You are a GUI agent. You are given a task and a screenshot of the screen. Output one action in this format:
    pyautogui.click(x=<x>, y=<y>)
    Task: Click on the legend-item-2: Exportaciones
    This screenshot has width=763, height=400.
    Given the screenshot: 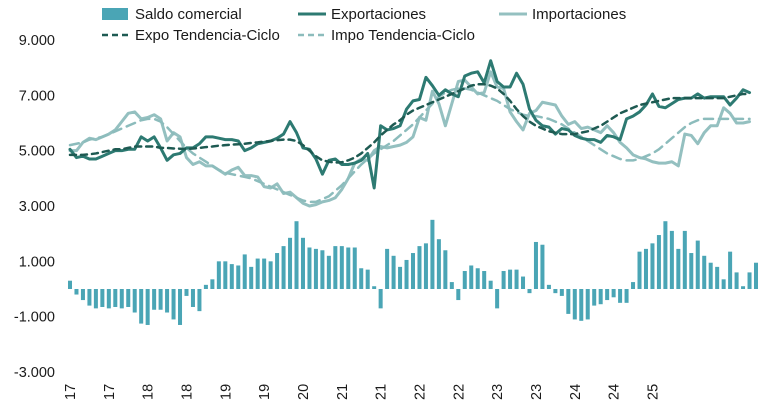 What is the action you would take?
    pyautogui.click(x=362, y=14)
    